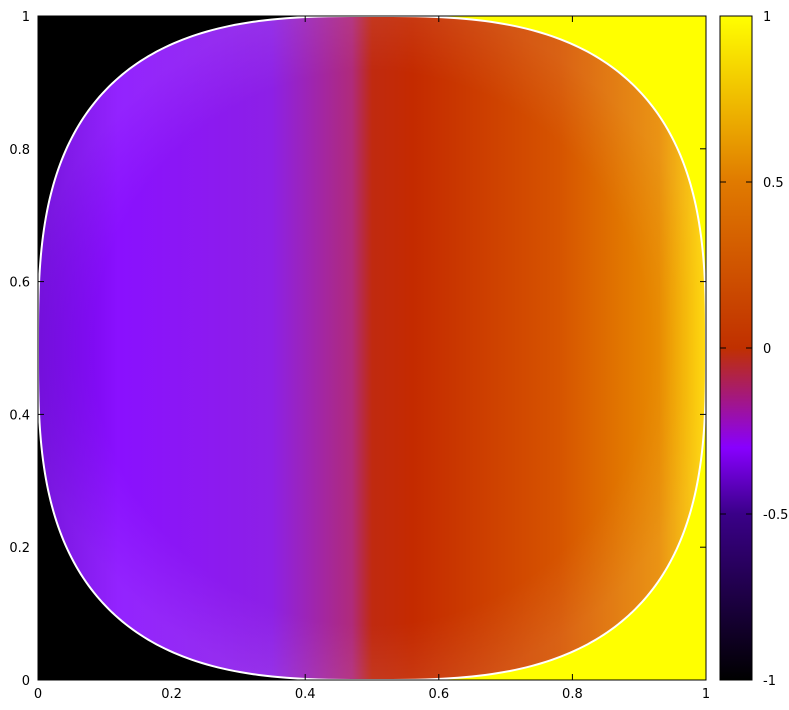  Describe the element at coordinates (438, 694) in the screenshot. I see `x-tick-label: 0.6` at that location.